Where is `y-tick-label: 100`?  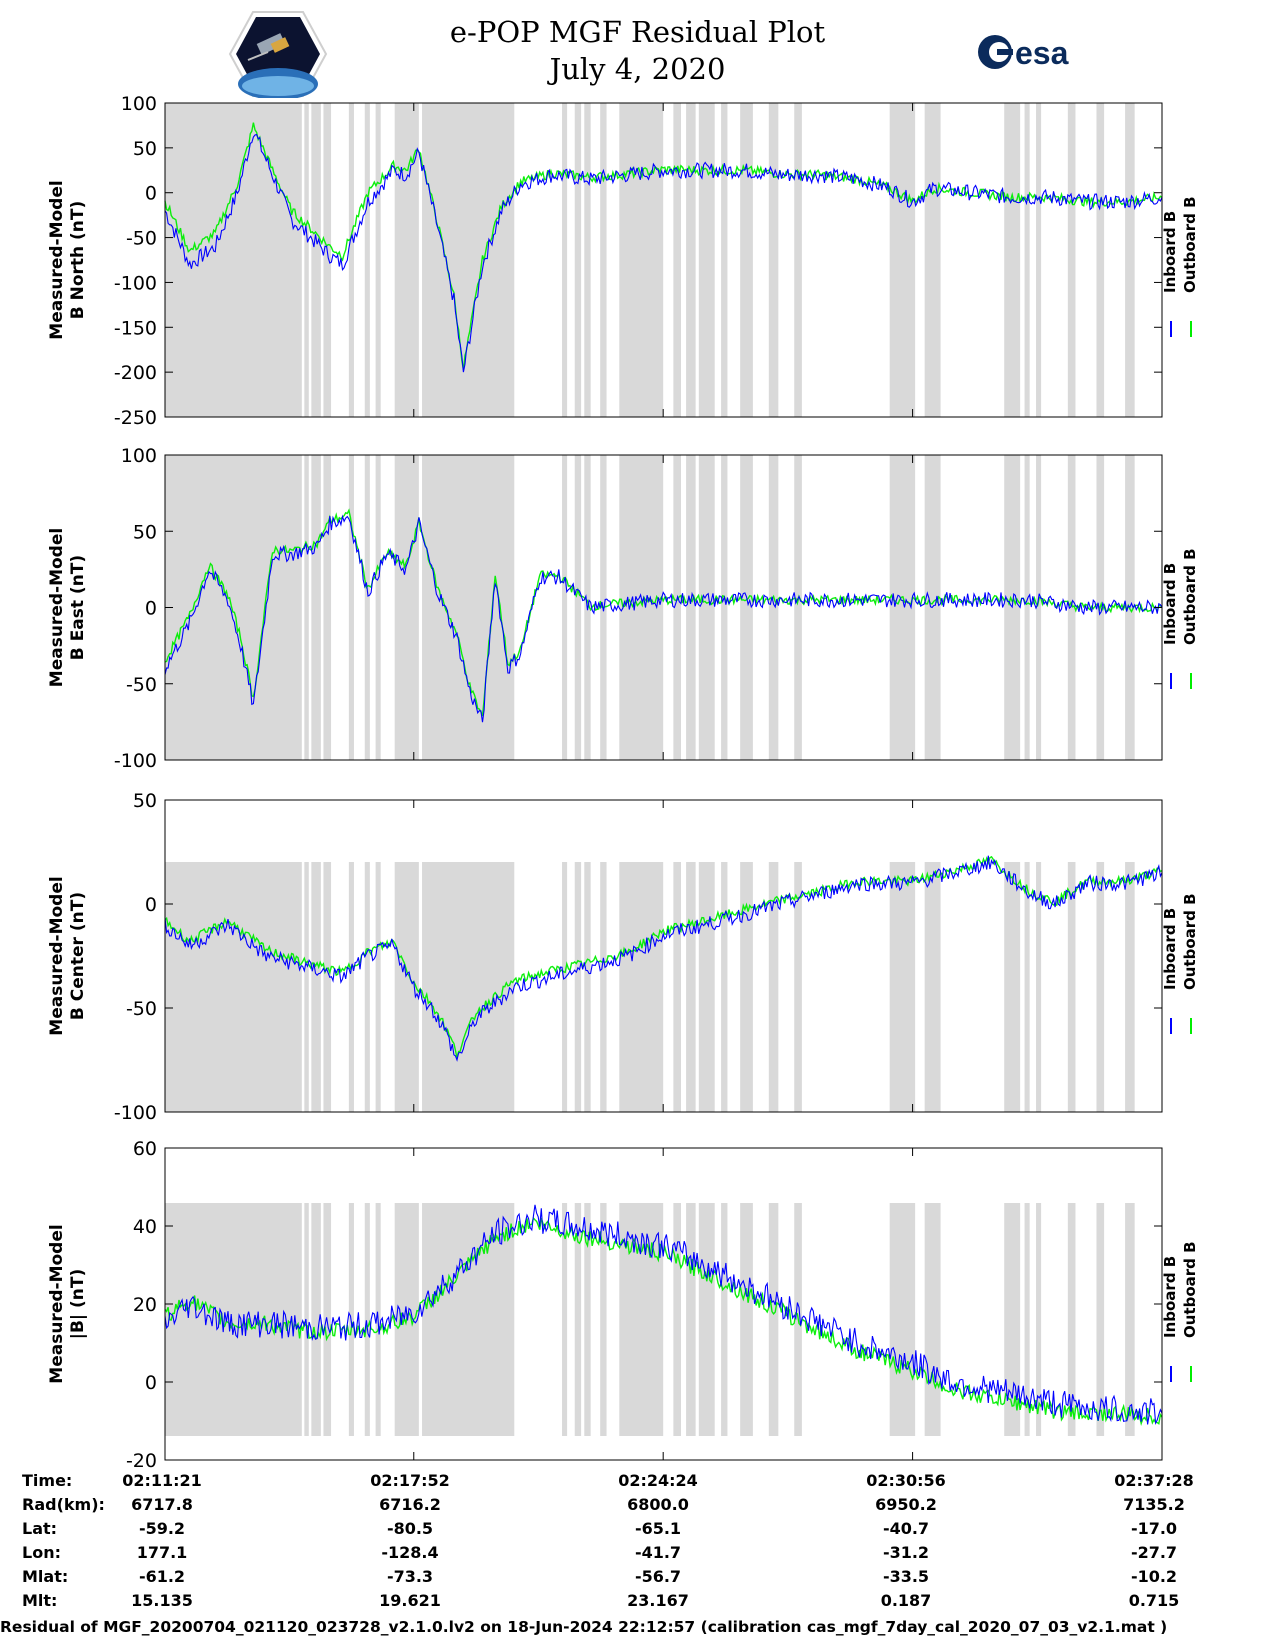 y-tick-label: 100 is located at coordinates (139, 456).